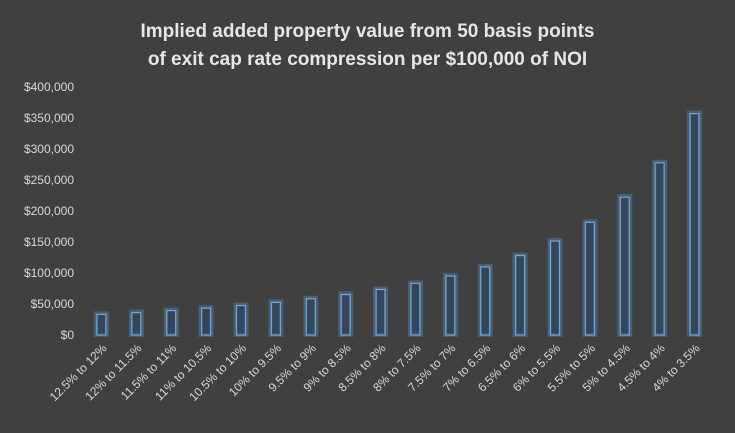 Image resolution: width=735 pixels, height=433 pixels. Describe the element at coordinates (49, 211) in the screenshot. I see `y-tick-label: $200,000` at that location.